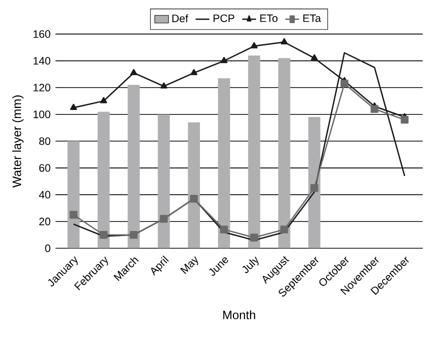  Describe the element at coordinates (189, 265) in the screenshot. I see `x-tick-label: May` at that location.